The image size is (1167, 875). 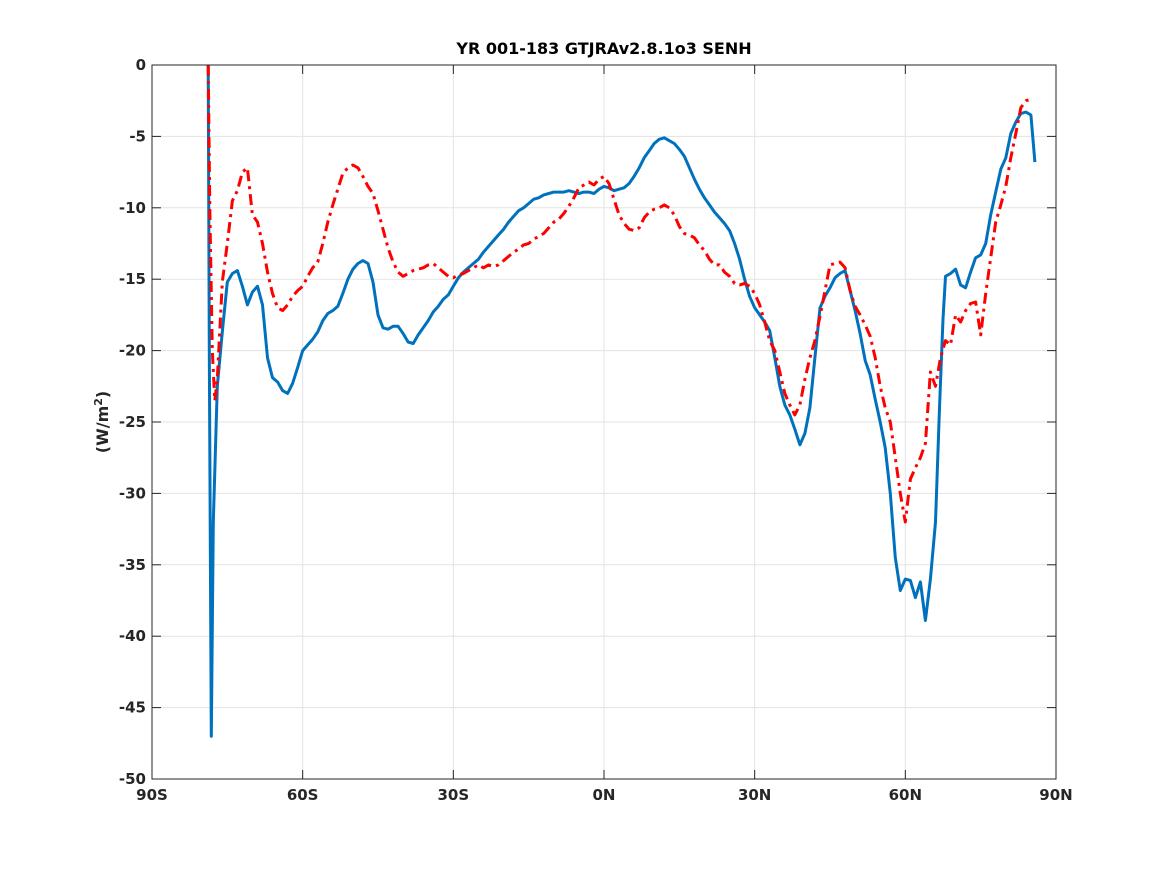 What do you see at coordinates (132, 493) in the screenshot?
I see `y-tick-label: -30` at bounding box center [132, 493].